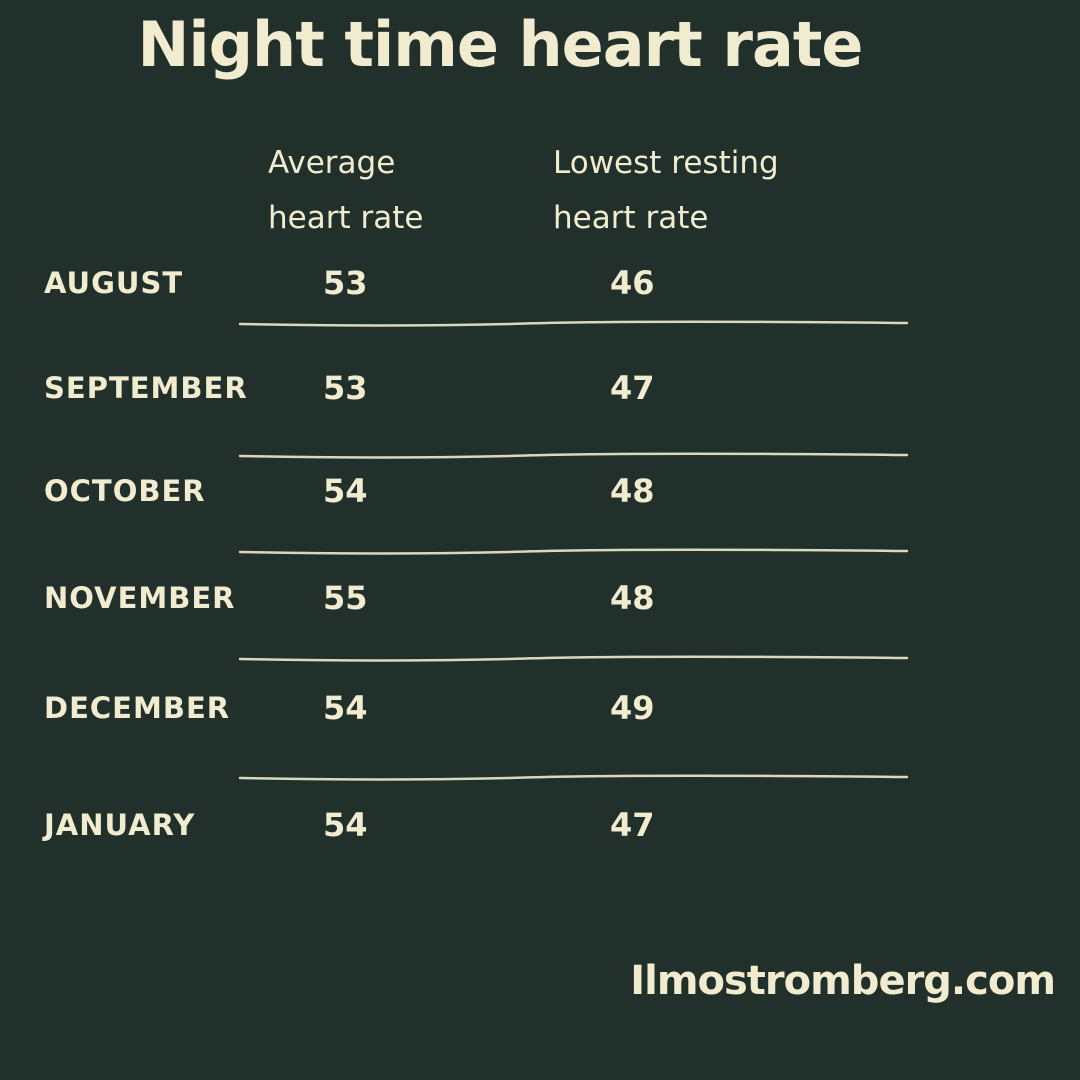 This screenshot has width=1080, height=1080. Describe the element at coordinates (500, 44) in the screenshot. I see `title: Night time heart rate` at that location.